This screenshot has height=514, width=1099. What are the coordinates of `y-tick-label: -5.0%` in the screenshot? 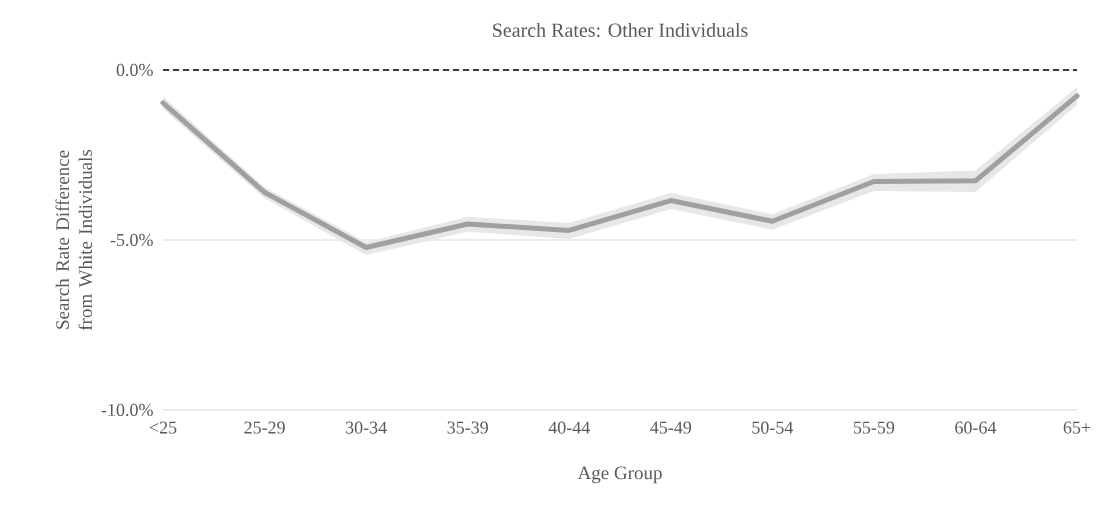 It's located at (131, 240).